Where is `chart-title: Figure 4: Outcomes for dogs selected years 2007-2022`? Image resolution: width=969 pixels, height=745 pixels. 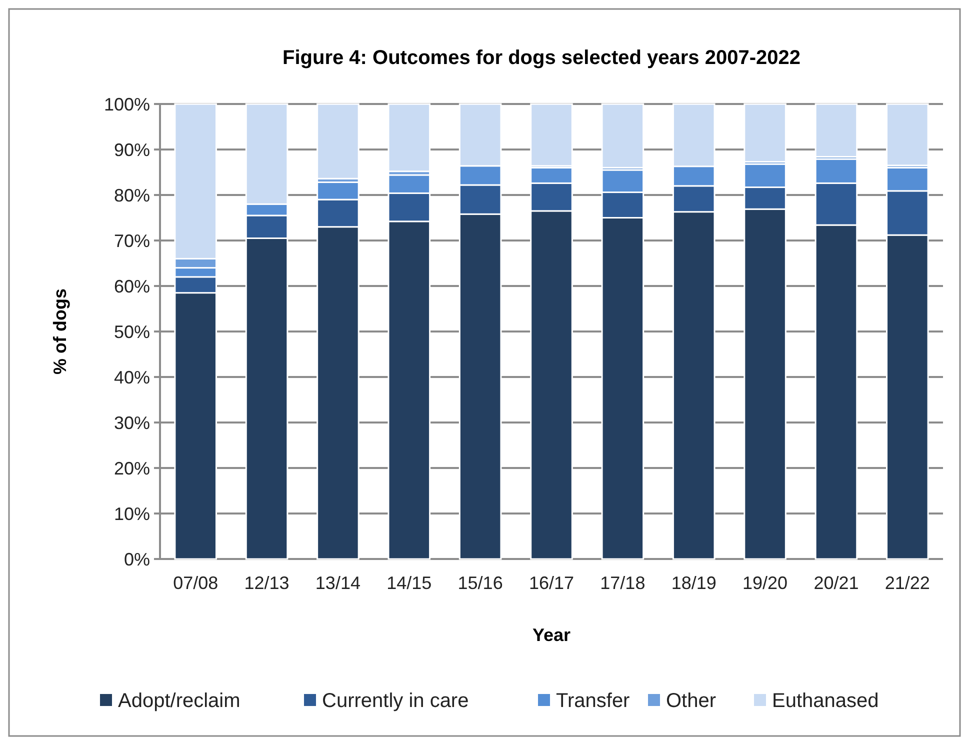 chart-title: Figure 4: Outcomes for dogs selected years 2007-2022 is located at coordinates (541, 58).